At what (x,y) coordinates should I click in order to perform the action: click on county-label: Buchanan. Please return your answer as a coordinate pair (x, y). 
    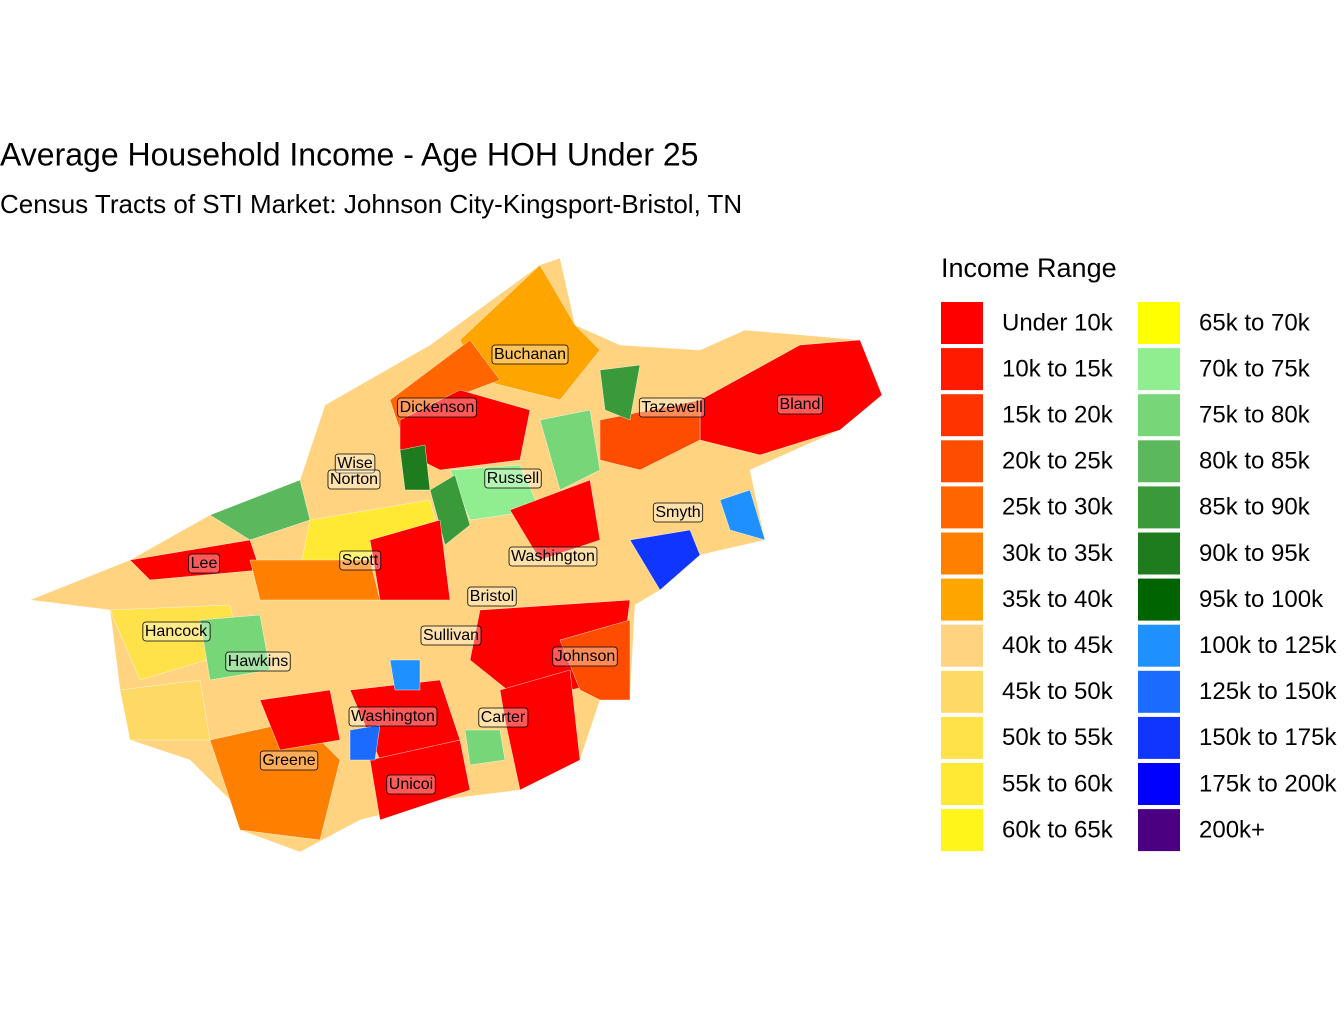
    Looking at the image, I should click on (530, 354).